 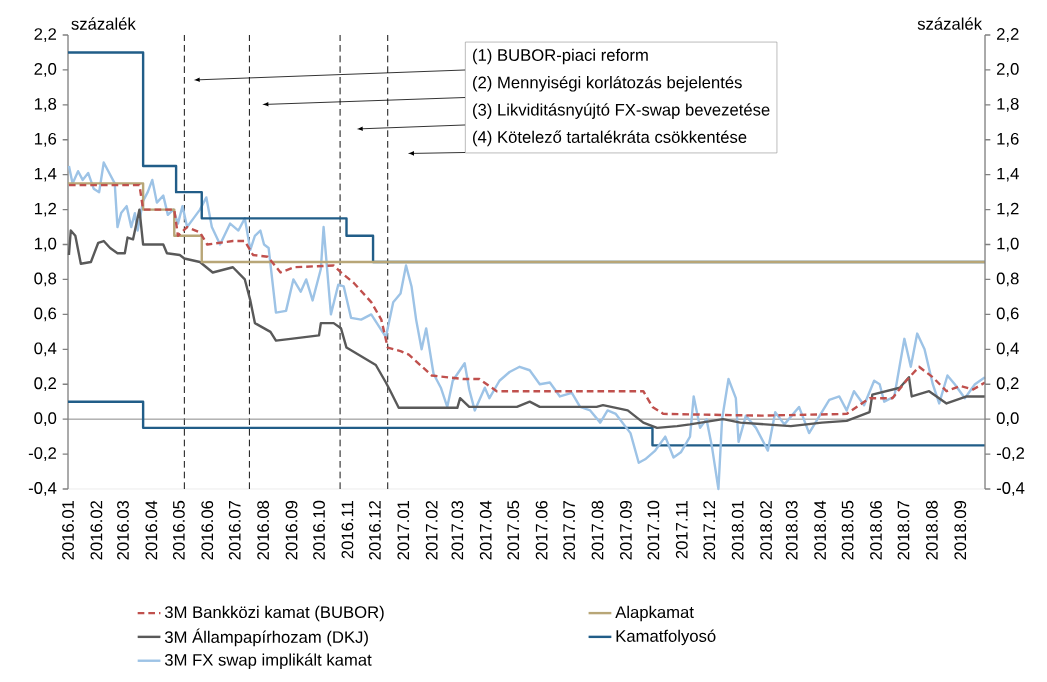 What do you see at coordinates (485, 530) in the screenshot?
I see `x-tick-label: 2017.04` at bounding box center [485, 530].